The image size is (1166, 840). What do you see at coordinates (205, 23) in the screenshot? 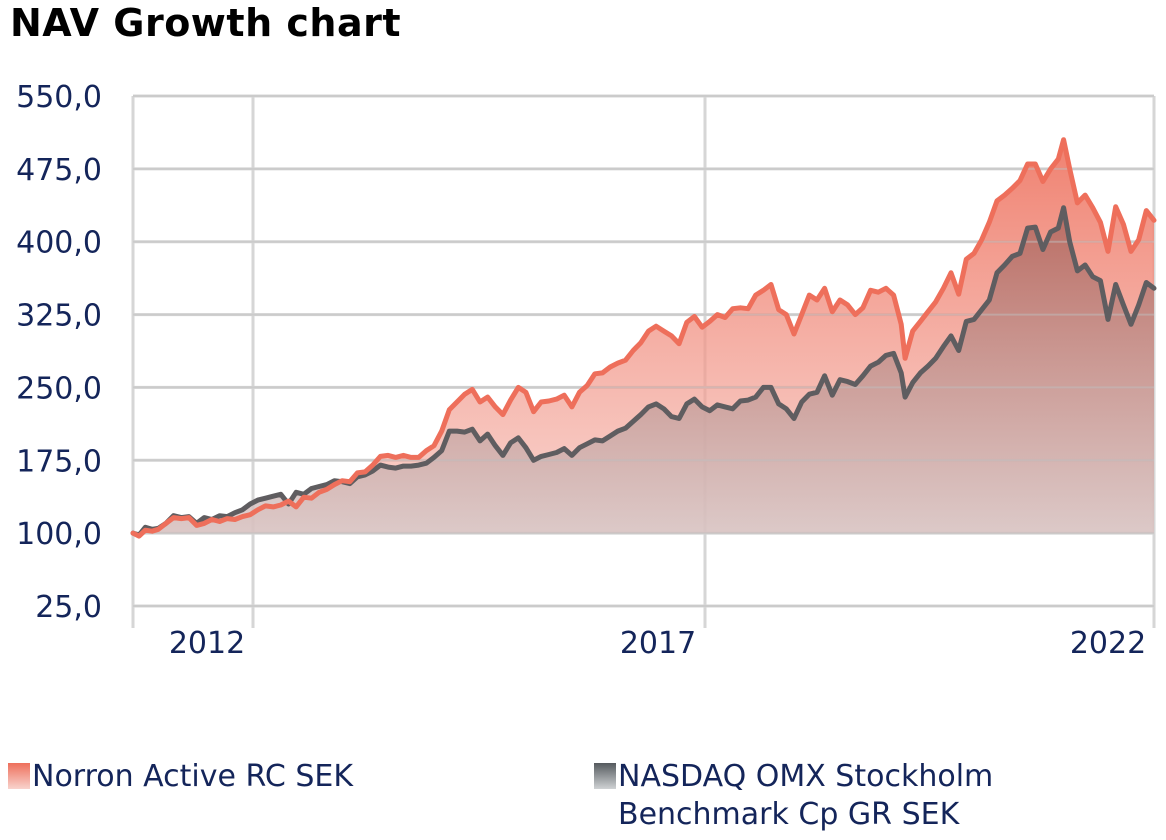
I see `chart-title: NAV Growth chart` at bounding box center [205, 23].